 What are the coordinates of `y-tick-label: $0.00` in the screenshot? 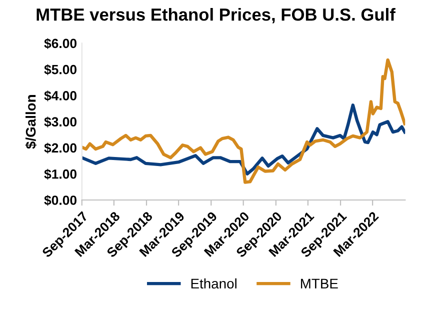 It's located at (60, 200).